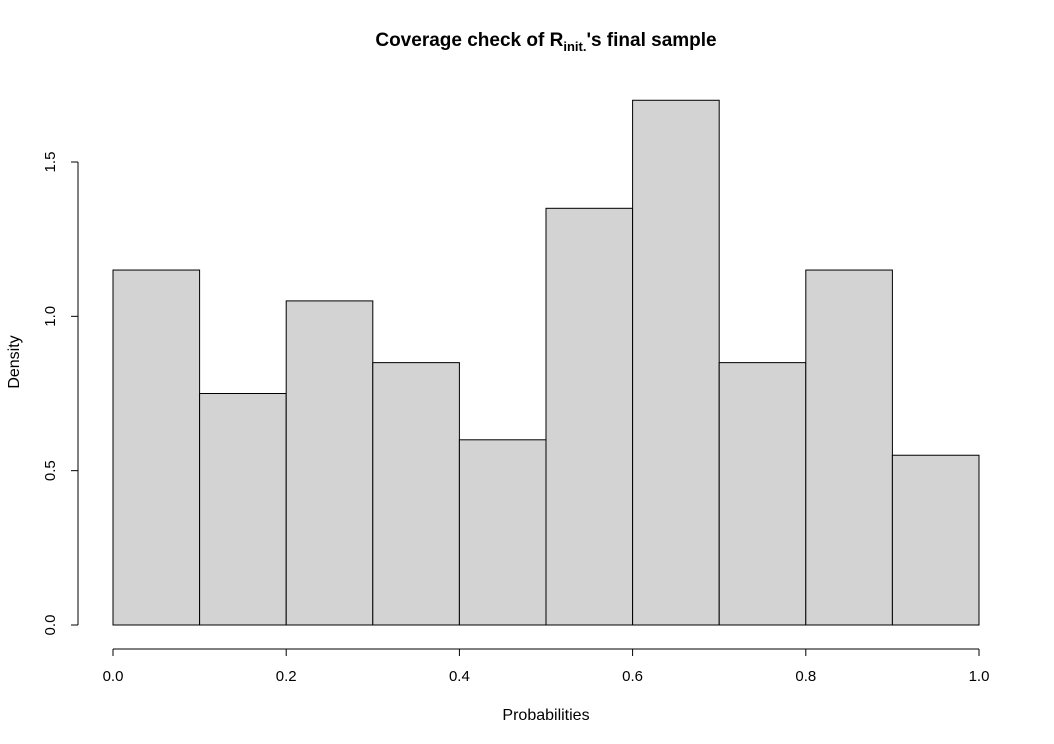 The width and height of the screenshot is (1054, 744). I want to click on x-axis: 0.0 0.2 0.4 0.6 0.8 1.0, so click(546, 666).